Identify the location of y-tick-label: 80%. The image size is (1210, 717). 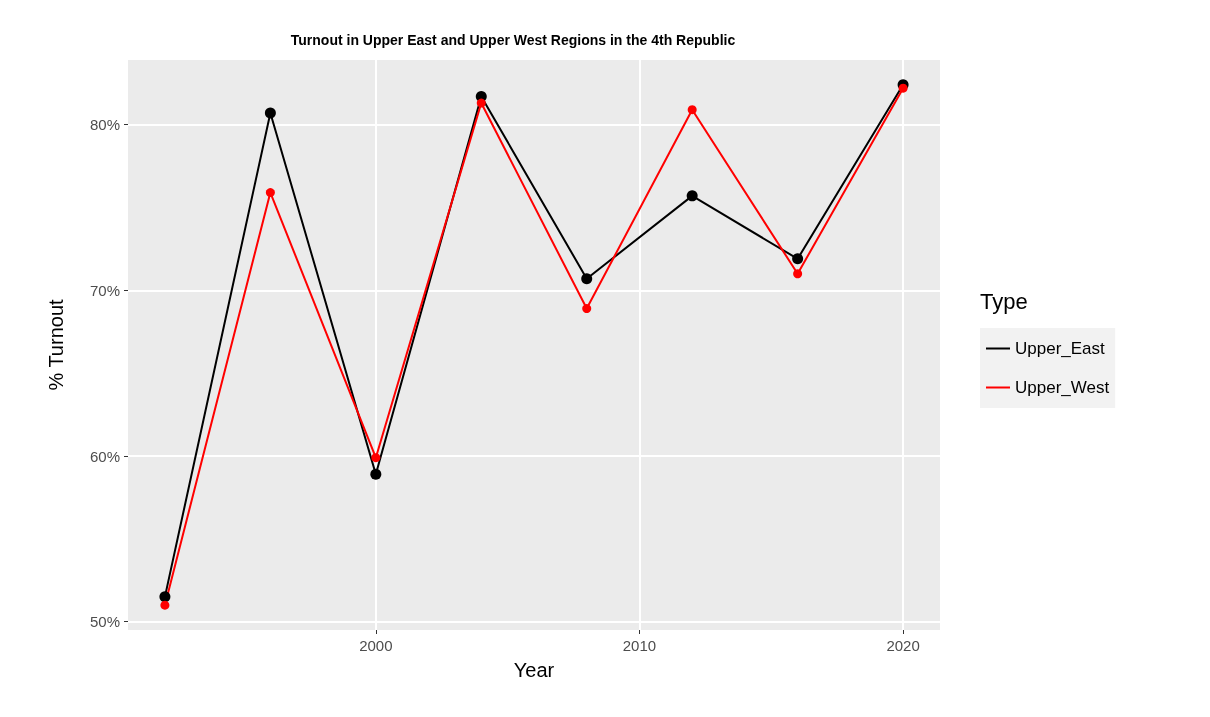
(104, 125).